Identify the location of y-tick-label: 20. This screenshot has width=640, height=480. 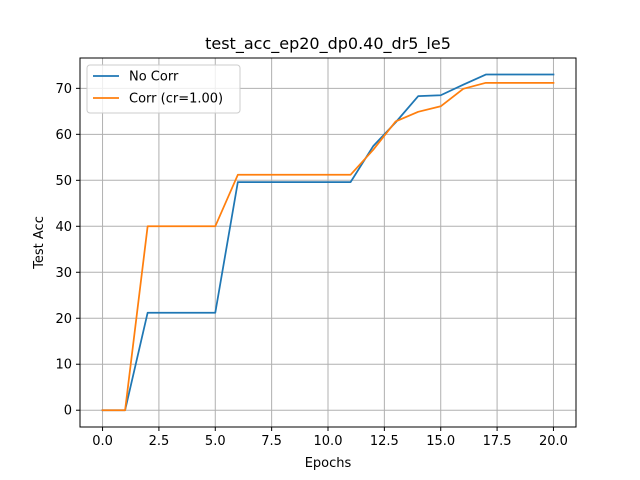
(63, 319).